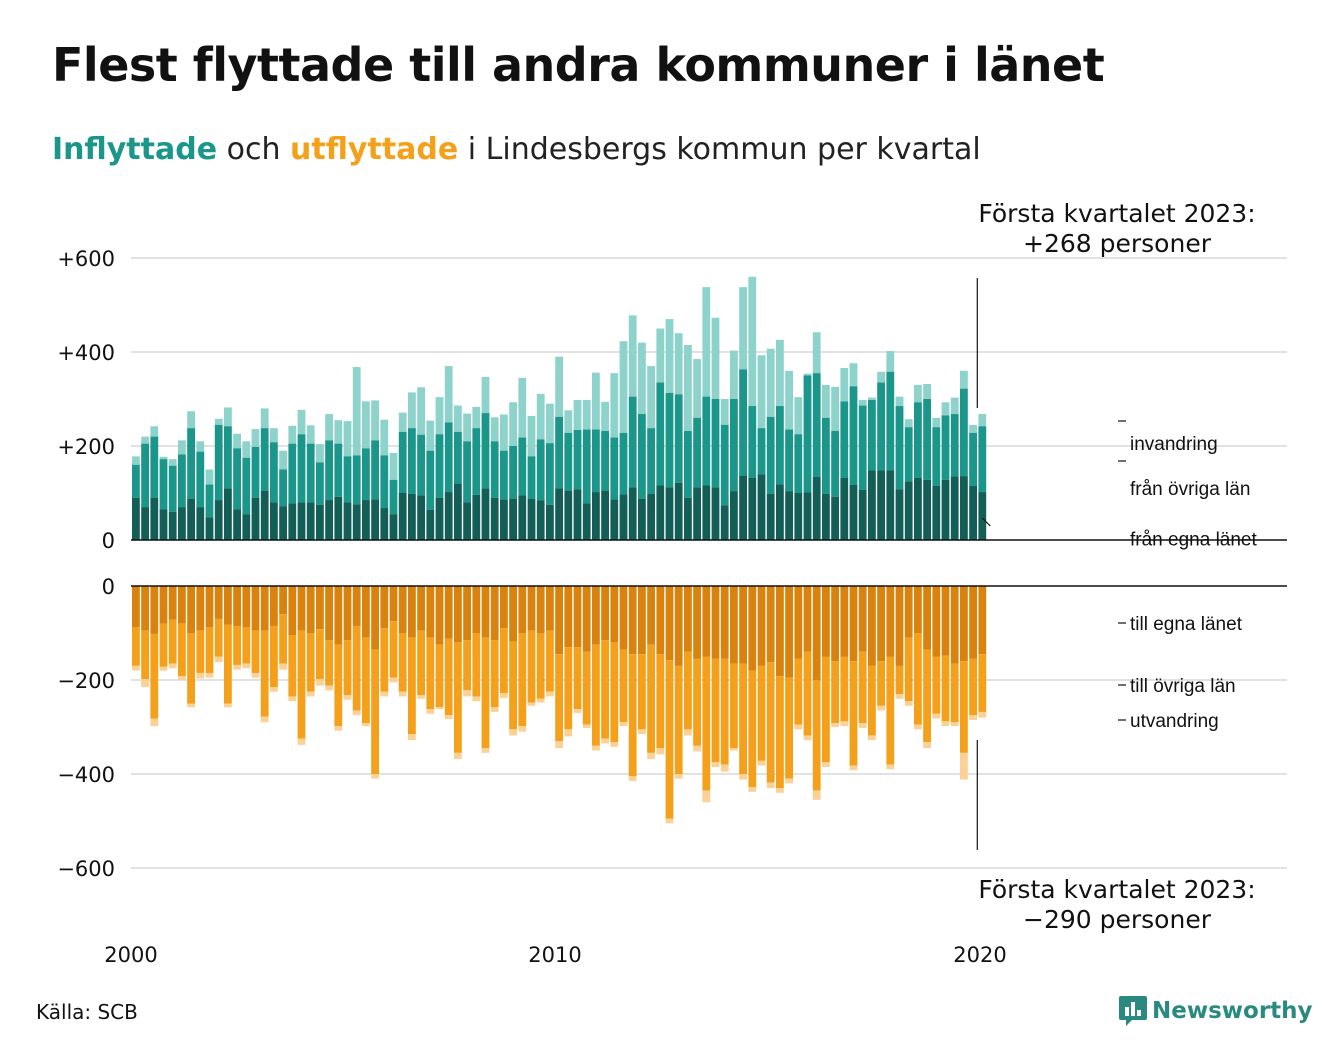  I want to click on source-note: Källa: SCB, so click(87, 1012).